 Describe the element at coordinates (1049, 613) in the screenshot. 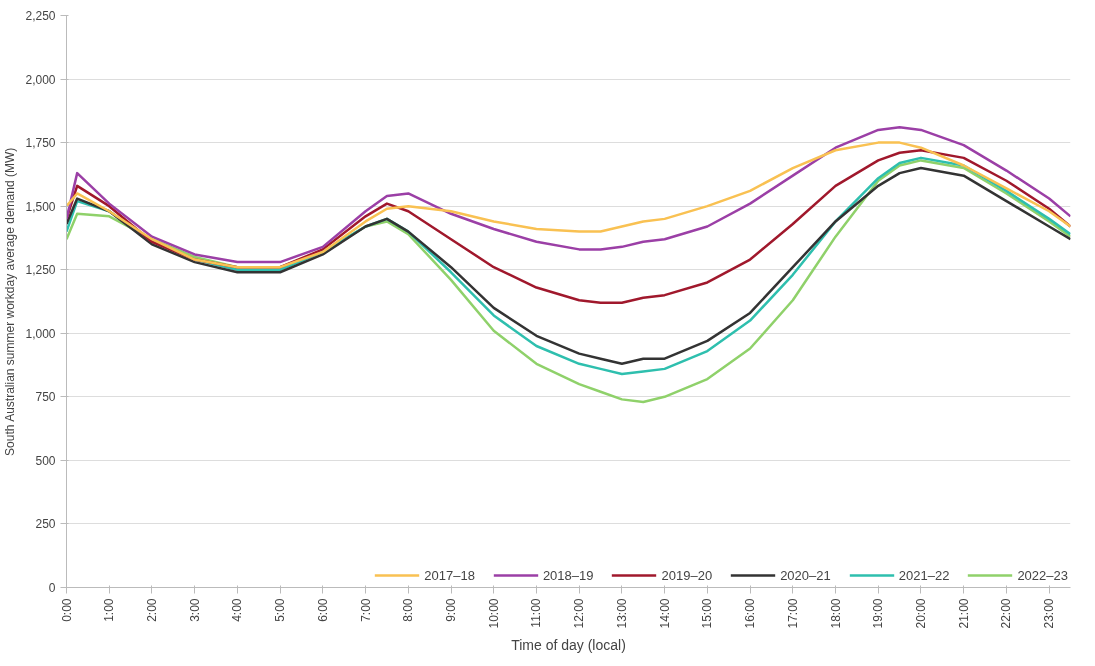

I see `x-tick-label: 23:00` at that location.